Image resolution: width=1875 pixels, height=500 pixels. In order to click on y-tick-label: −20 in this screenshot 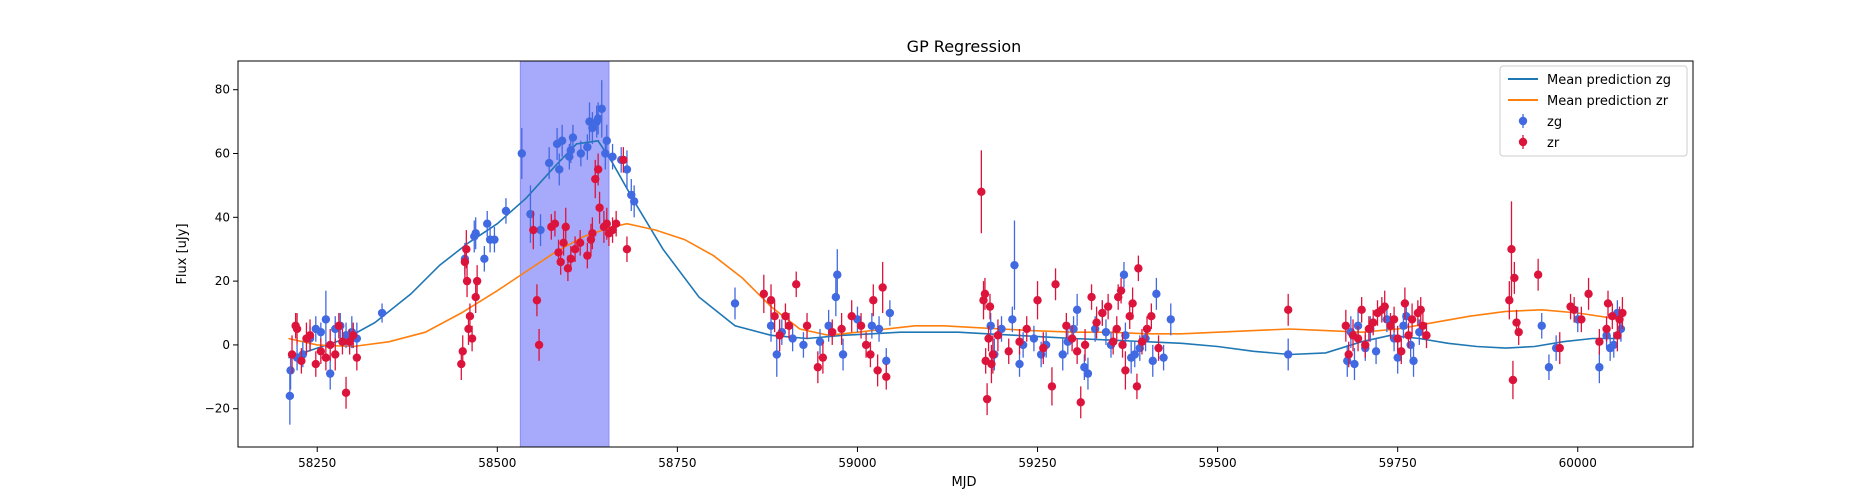, I will do `click(217, 409)`.